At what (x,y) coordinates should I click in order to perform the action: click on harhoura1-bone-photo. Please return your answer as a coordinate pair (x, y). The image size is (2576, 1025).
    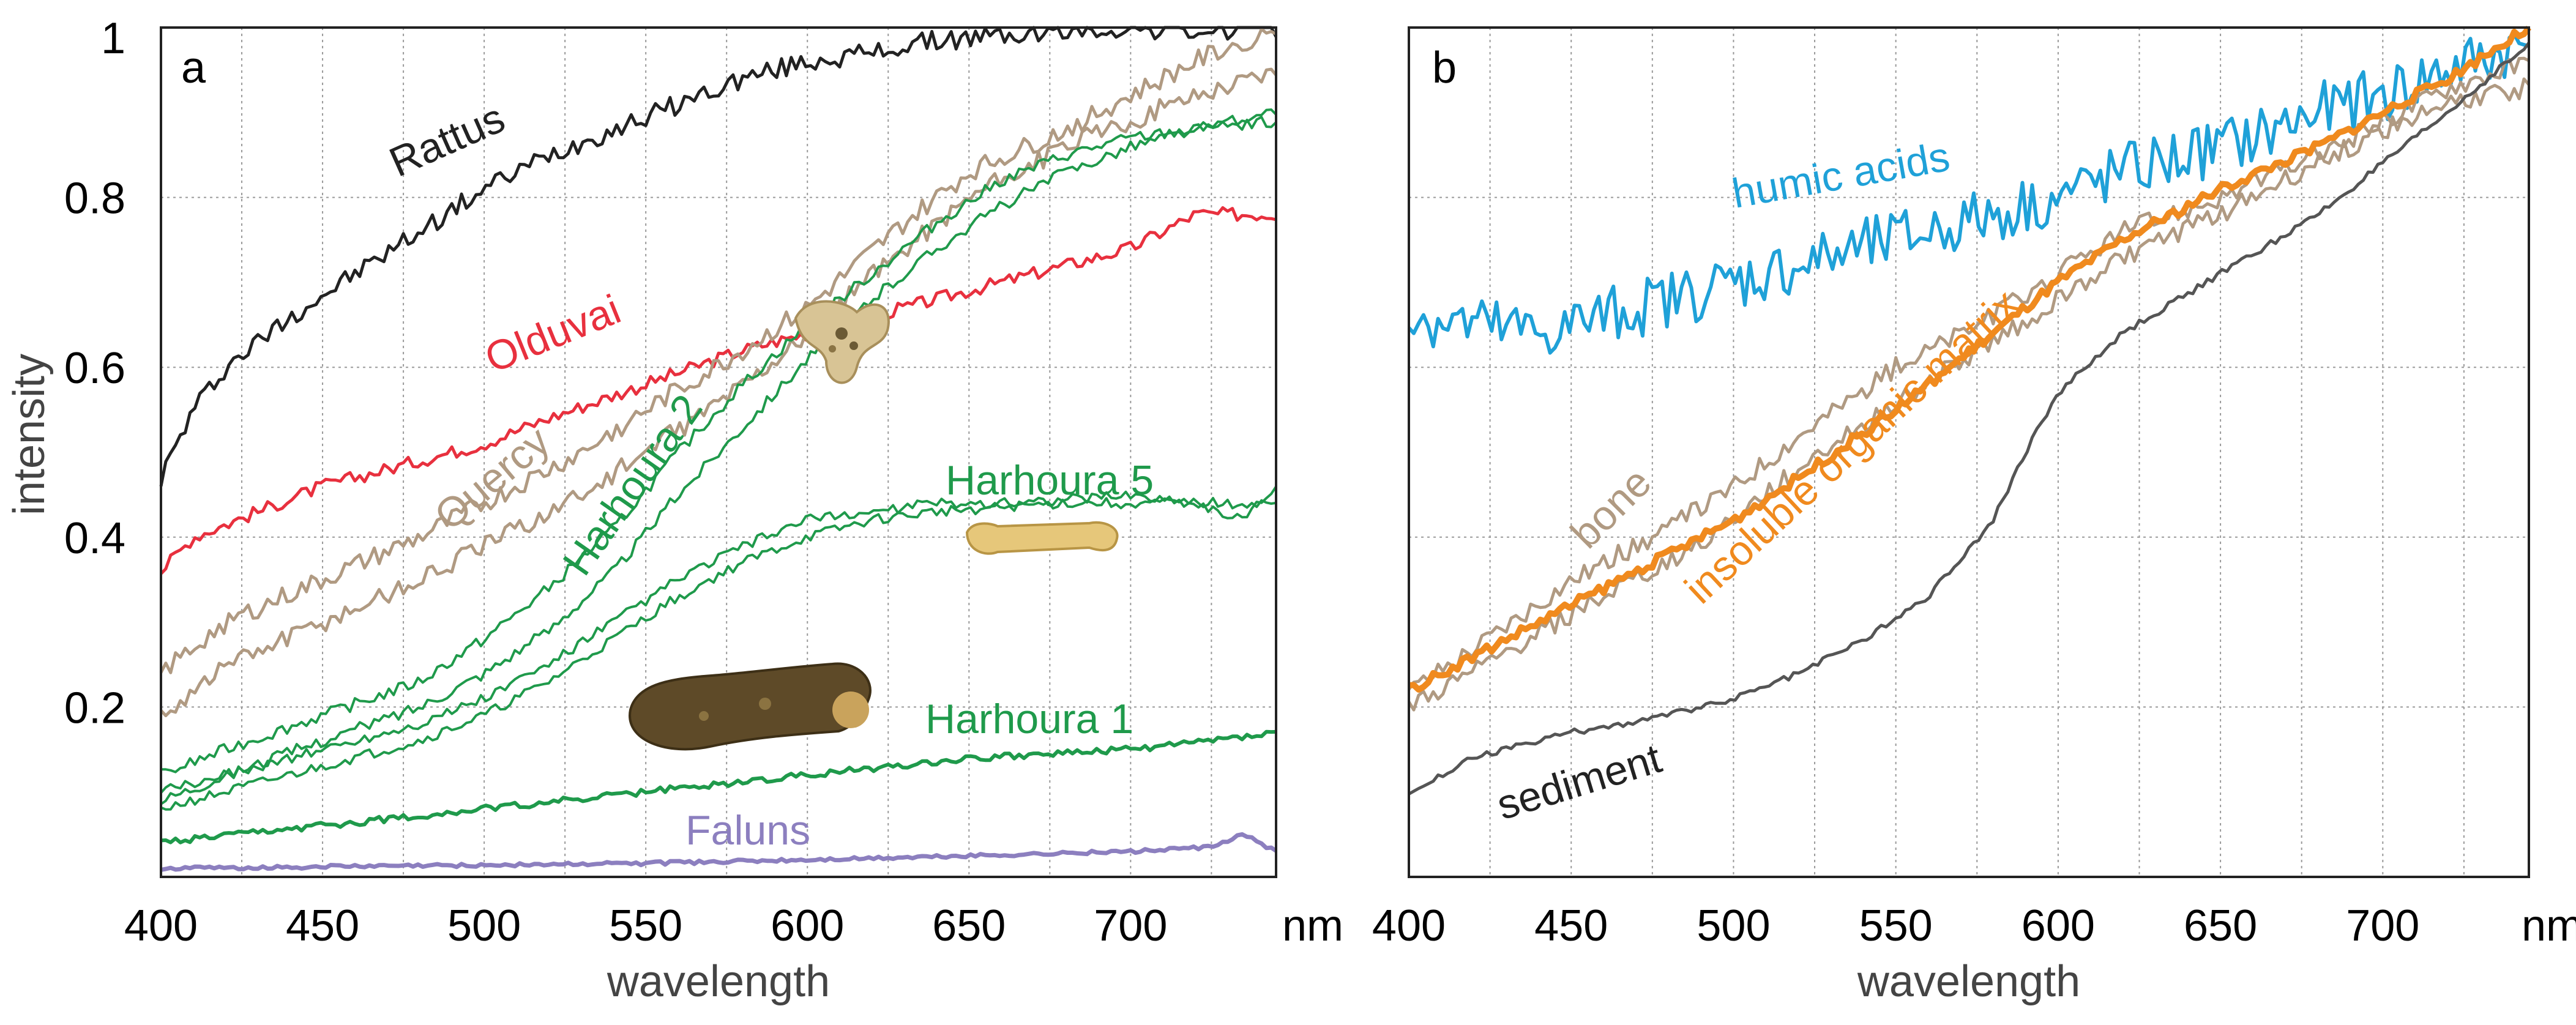
    Looking at the image, I should click on (750, 706).